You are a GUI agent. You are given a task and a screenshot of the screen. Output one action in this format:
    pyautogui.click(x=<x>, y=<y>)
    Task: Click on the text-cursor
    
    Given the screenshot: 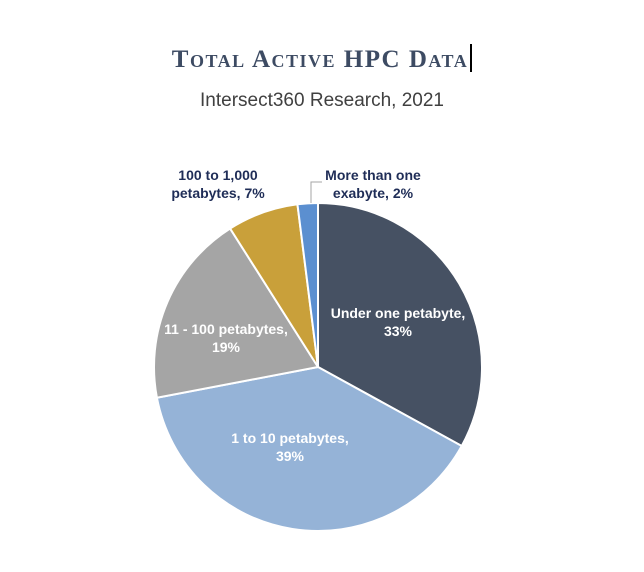 What is the action you would take?
    pyautogui.click(x=471, y=58)
    